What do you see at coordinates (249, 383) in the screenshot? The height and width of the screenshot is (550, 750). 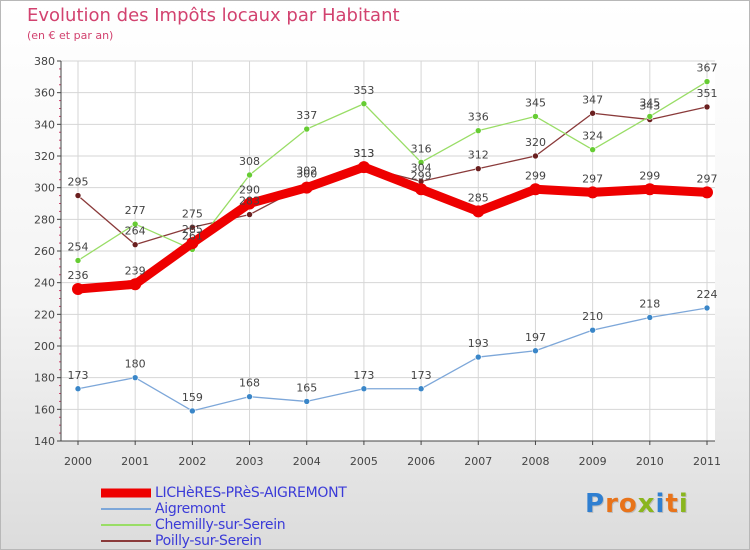 I see `data-label-aigremont: 168` at bounding box center [249, 383].